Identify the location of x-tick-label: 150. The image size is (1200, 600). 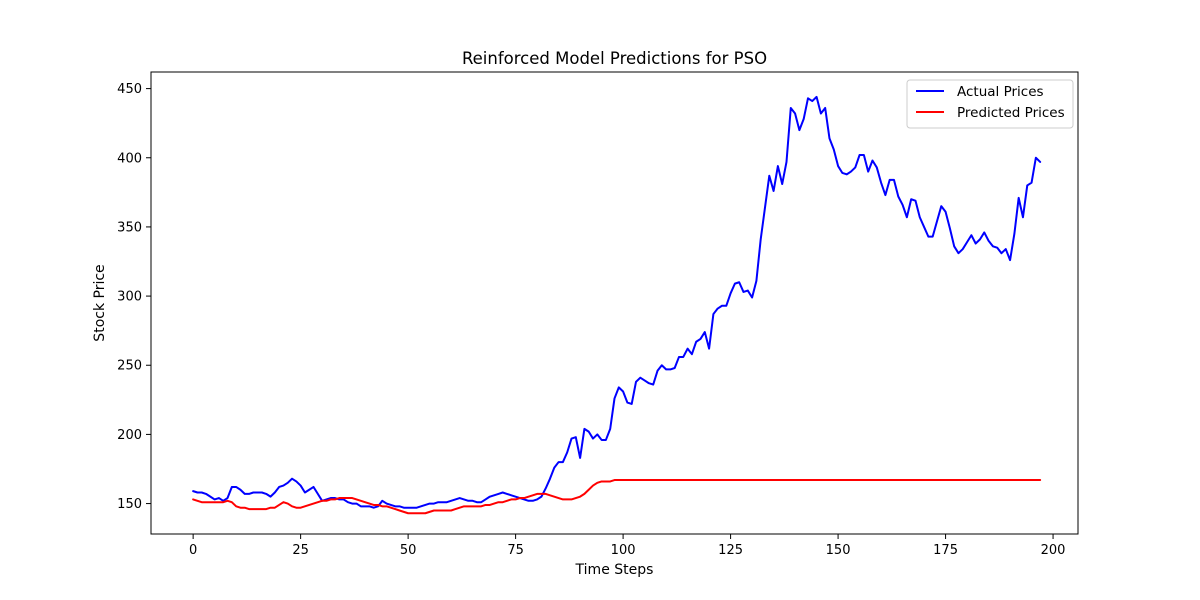
(838, 550).